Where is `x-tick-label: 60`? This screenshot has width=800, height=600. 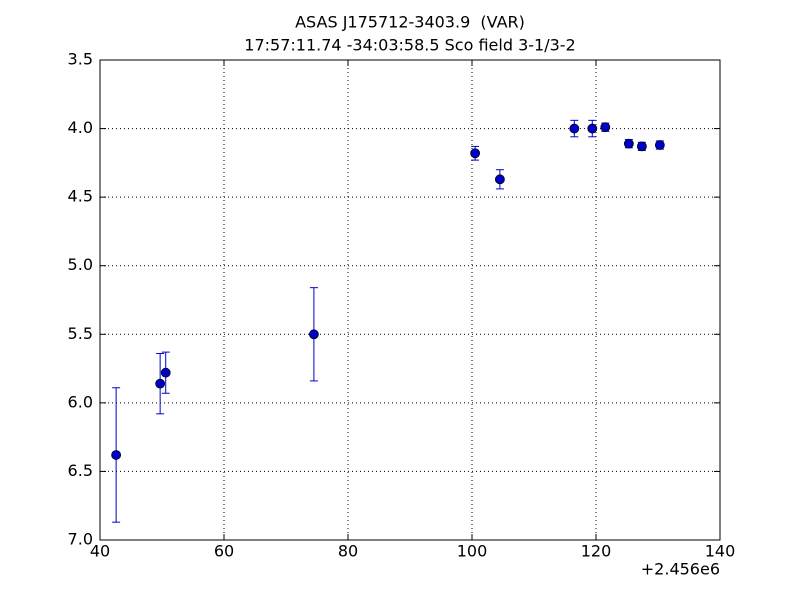
x-tick-label: 60 is located at coordinates (224, 551).